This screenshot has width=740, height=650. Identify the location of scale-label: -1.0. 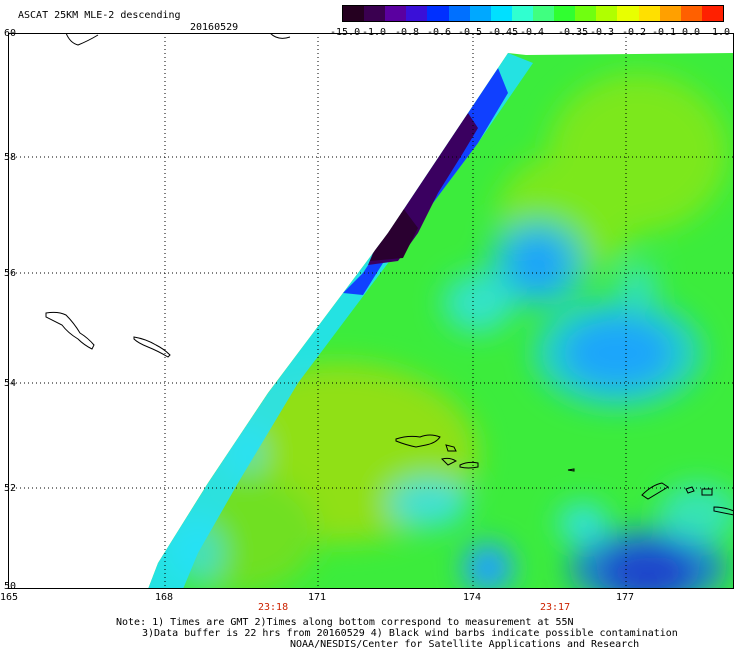
(374, 32).